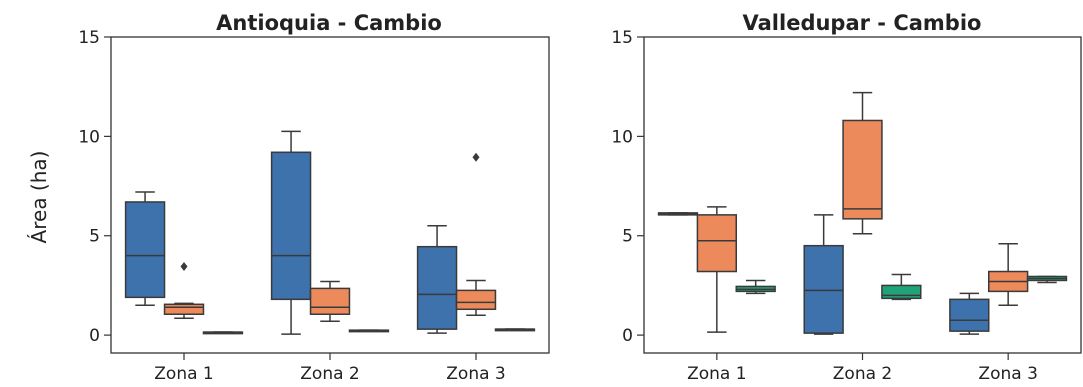 This screenshot has height=387, width=1083. What do you see at coordinates (329, 23) in the screenshot?
I see `chart-title-antioquia: Antioquia - Cambio` at bounding box center [329, 23].